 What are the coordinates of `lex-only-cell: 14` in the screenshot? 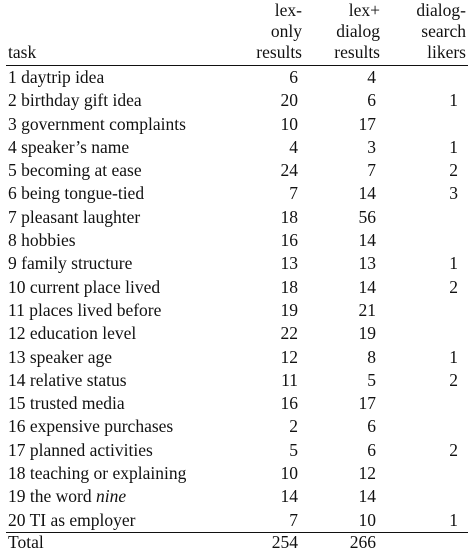 It's located at (289, 496).